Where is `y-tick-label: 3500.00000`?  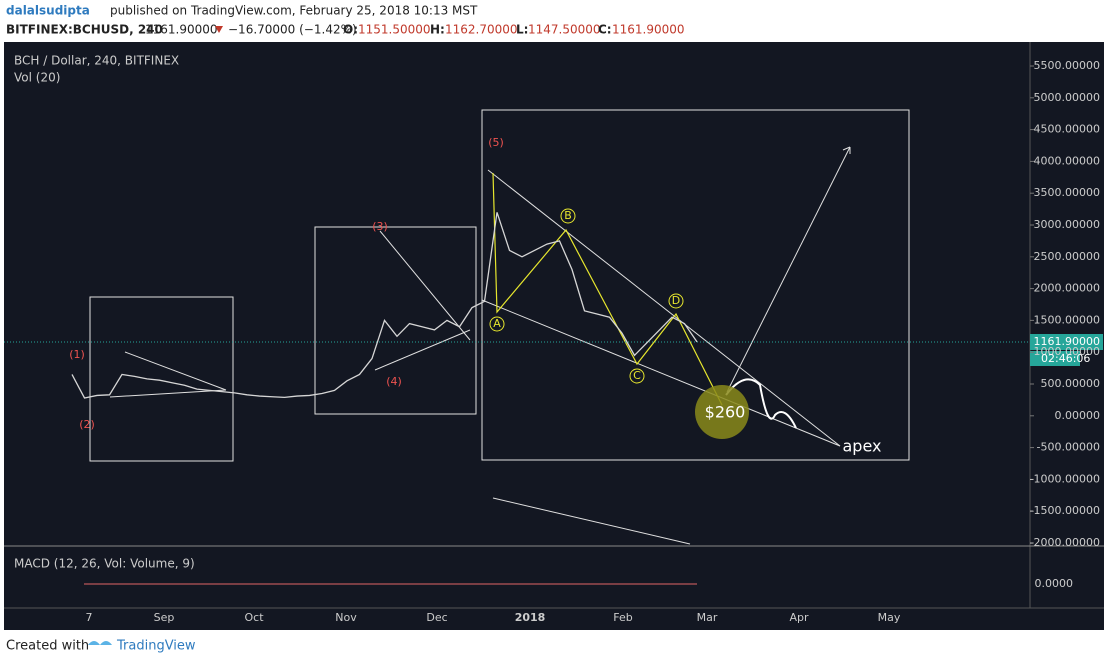
y-tick-label: 3500.00000 is located at coordinates (1067, 192).